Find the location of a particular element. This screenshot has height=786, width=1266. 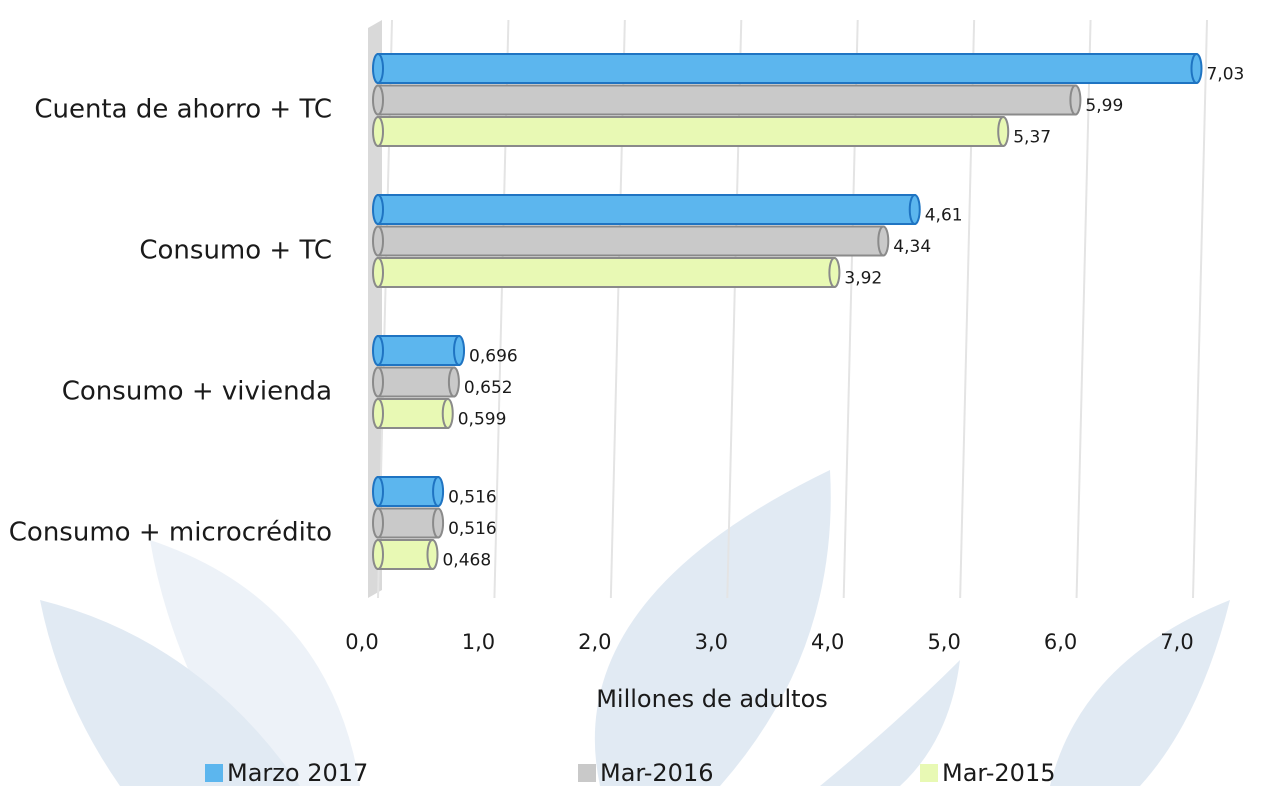

category-label: Cuenta de ahorro + TC is located at coordinates (183, 110).